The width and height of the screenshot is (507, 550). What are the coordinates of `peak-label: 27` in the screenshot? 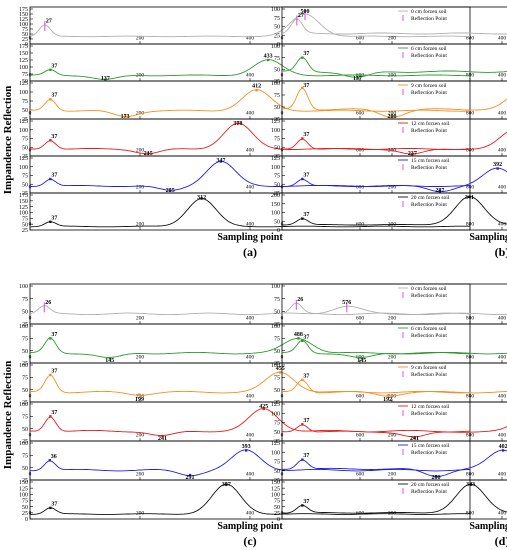 It's located at (49, 22).